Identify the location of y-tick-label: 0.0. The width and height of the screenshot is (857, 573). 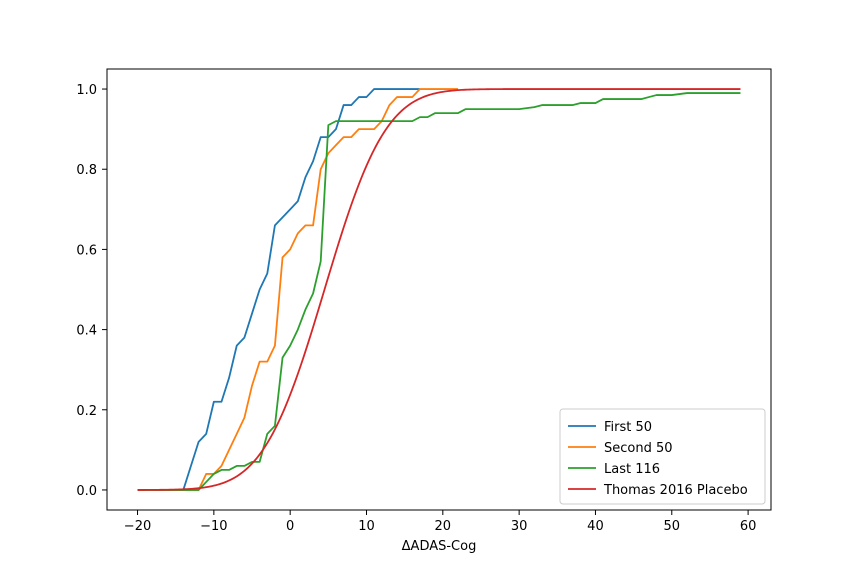
(86, 491).